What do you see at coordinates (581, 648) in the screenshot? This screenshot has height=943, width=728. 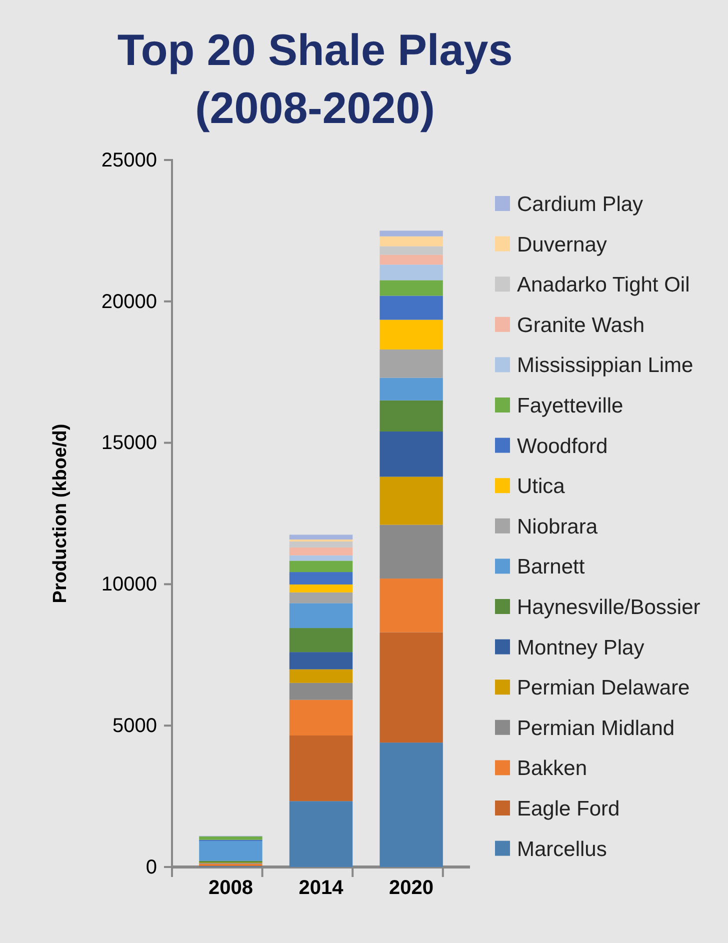 I see `legend-label: Montney Play` at bounding box center [581, 648].